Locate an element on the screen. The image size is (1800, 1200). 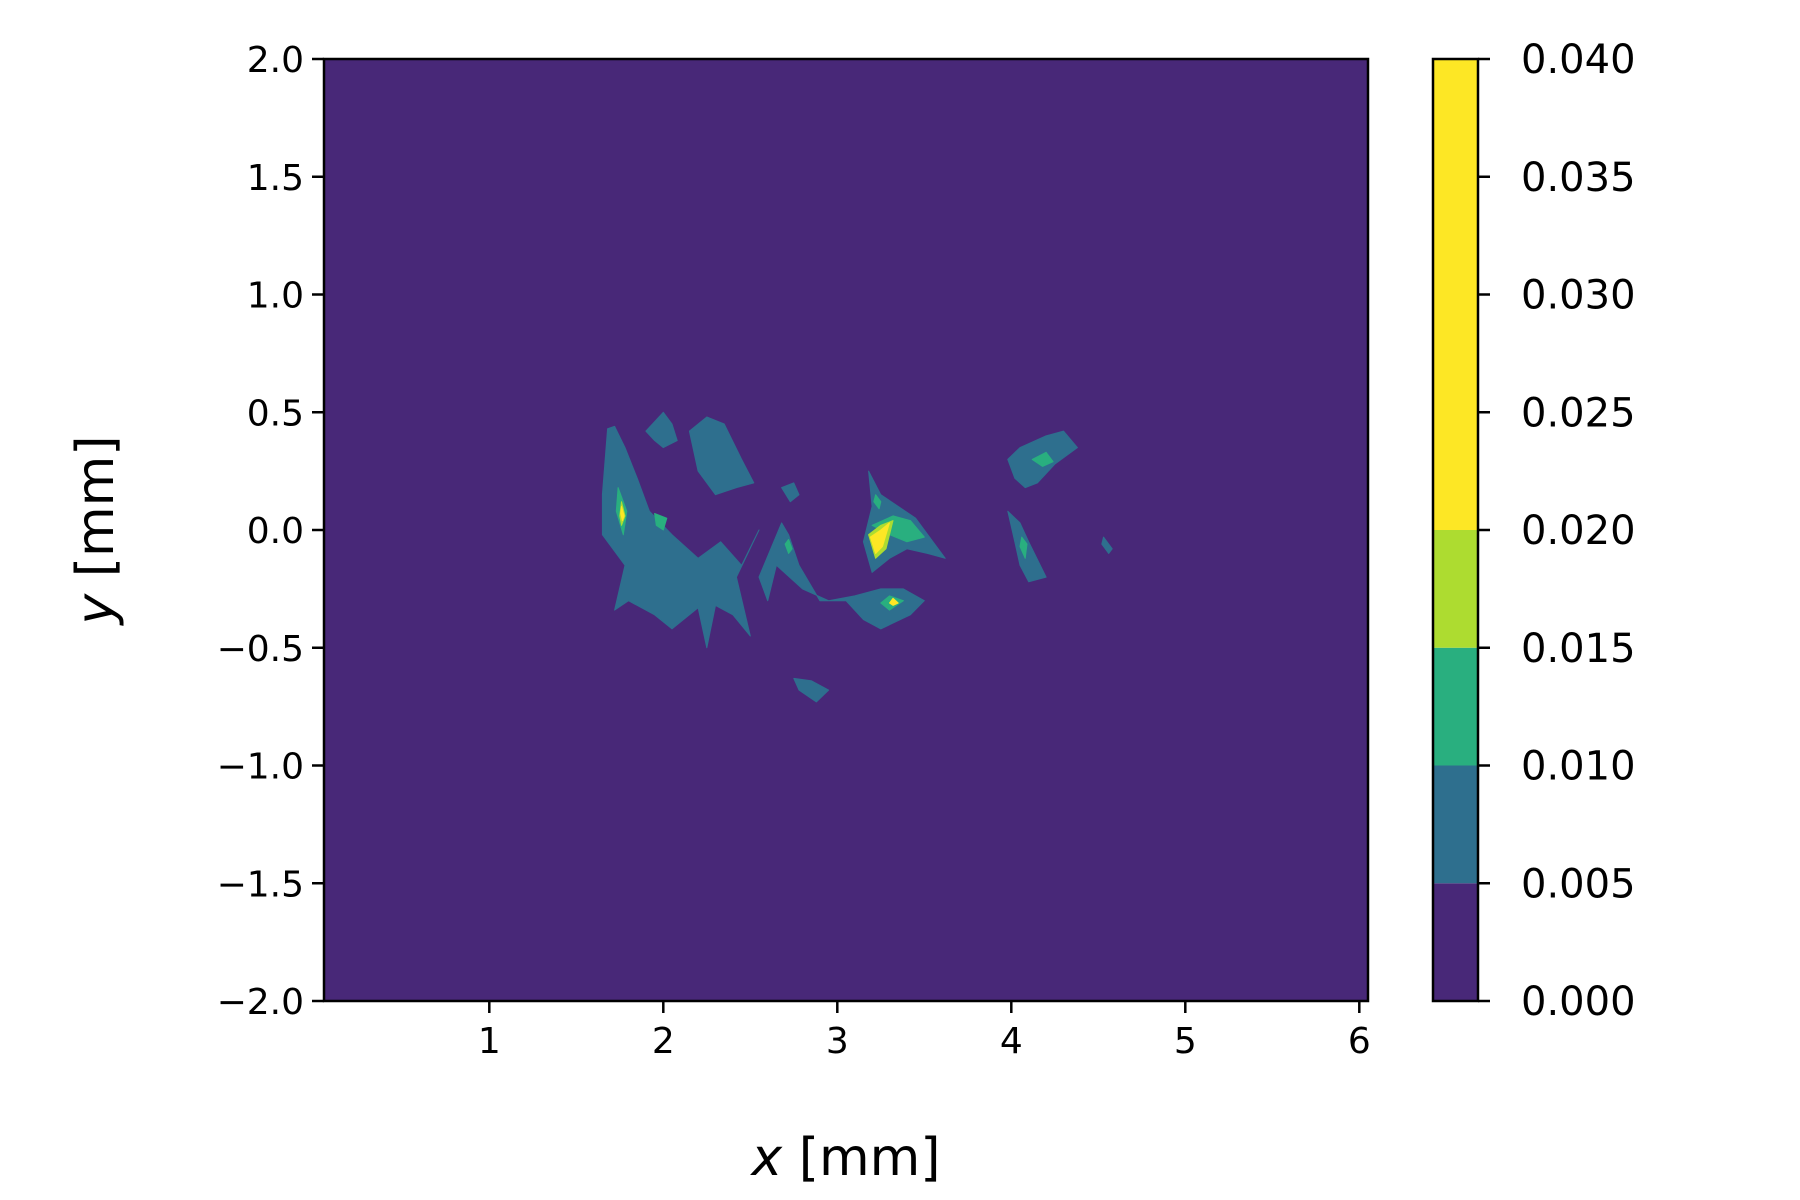
x-tick-label: 4 is located at coordinates (1011, 1041).